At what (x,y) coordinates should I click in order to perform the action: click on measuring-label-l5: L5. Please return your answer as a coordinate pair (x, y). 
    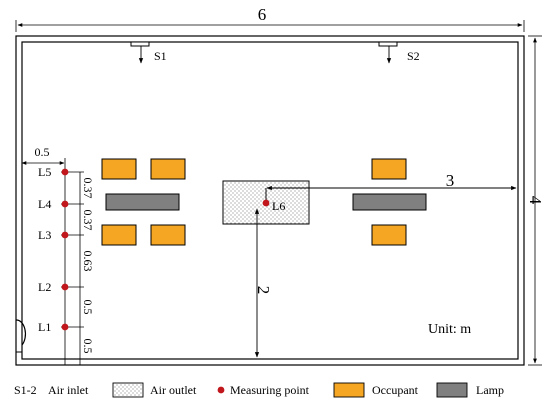
    Looking at the image, I should click on (44, 172).